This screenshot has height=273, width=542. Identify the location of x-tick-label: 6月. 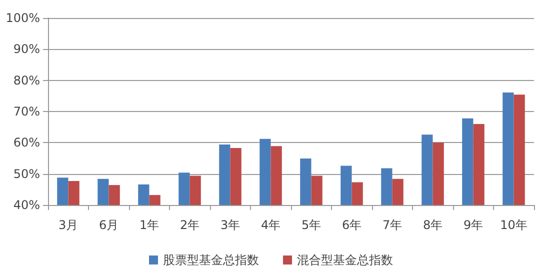
(108, 225).